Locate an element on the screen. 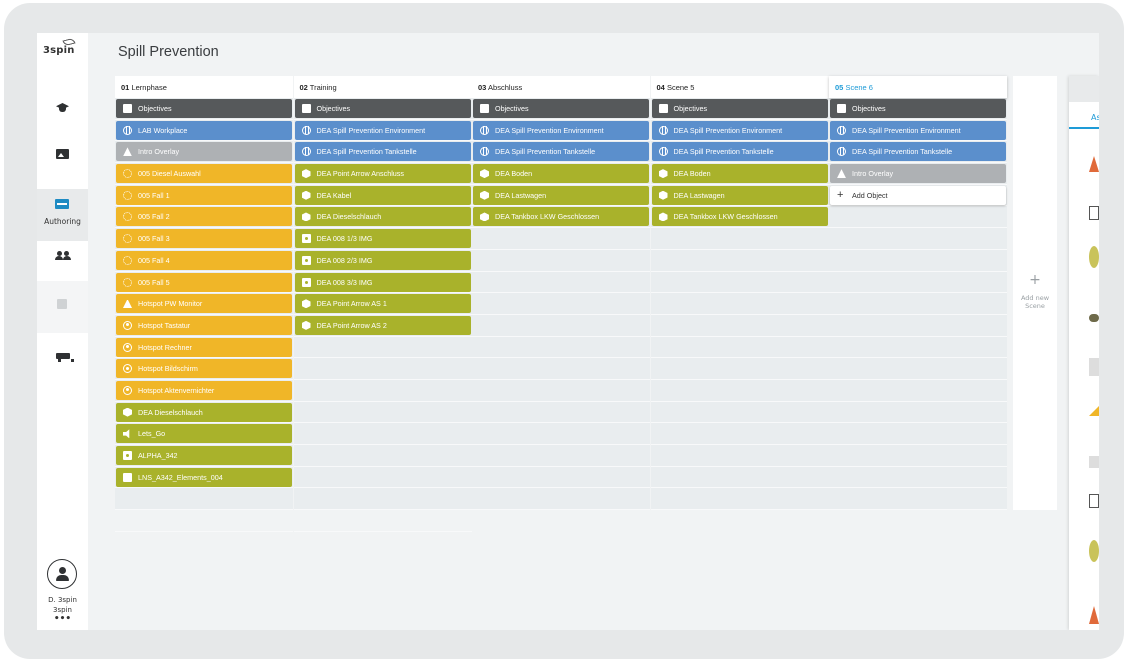  media-library-icon is located at coordinates (62, 154).